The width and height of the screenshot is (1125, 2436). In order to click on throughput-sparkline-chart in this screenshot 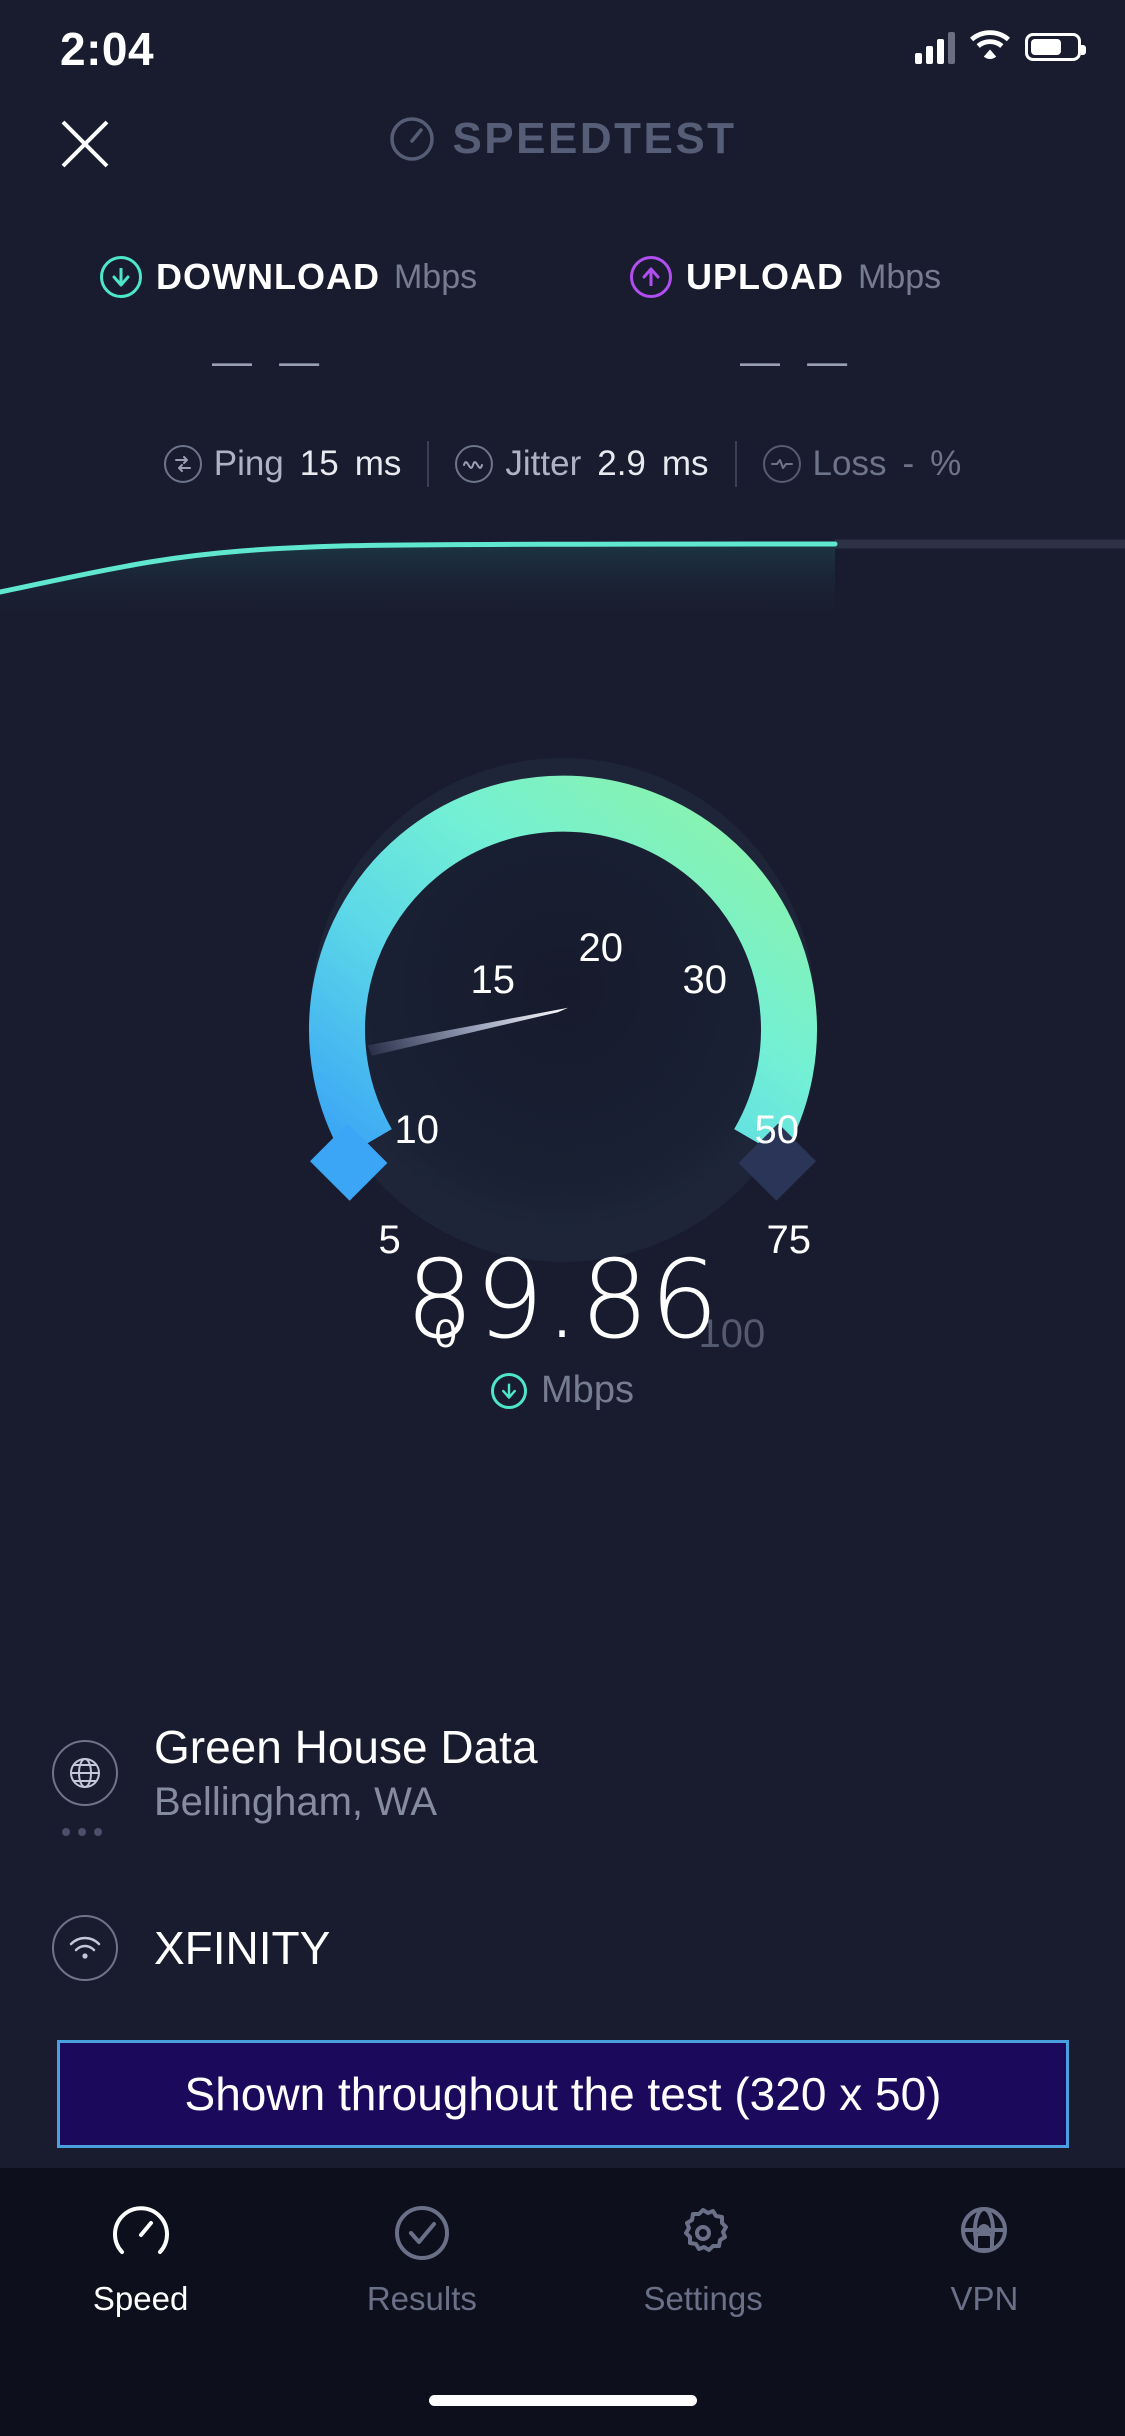, I will do `click(562, 555)`.